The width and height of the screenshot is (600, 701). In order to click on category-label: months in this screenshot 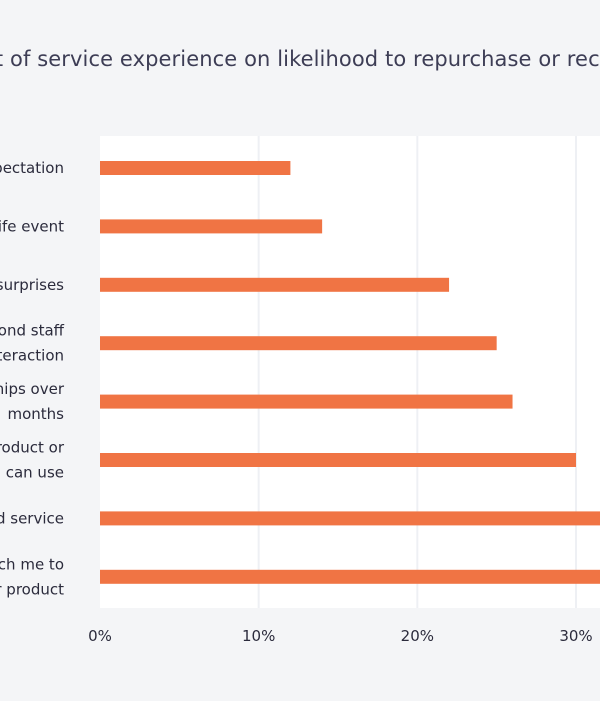, I will do `click(36, 414)`.